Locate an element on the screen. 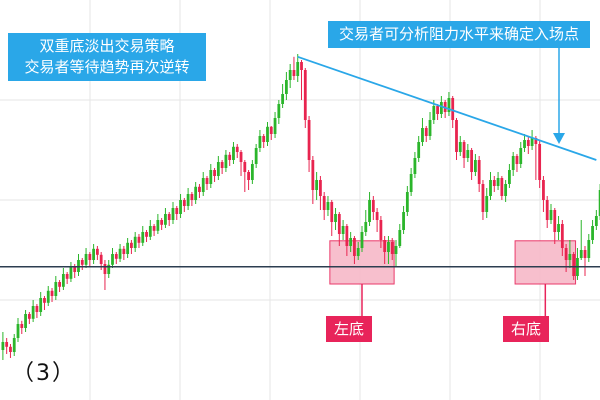 The width and height of the screenshot is (600, 400). figure-number: （3） is located at coordinates (44, 373).